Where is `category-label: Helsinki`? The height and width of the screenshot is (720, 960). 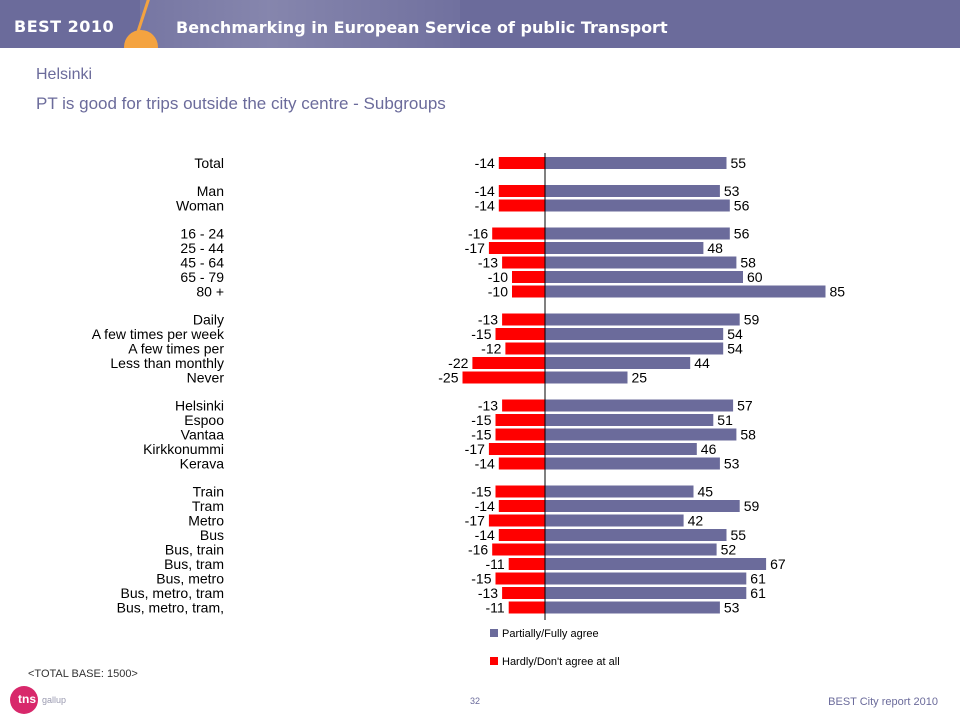
category-label: Helsinki is located at coordinates (199, 406).